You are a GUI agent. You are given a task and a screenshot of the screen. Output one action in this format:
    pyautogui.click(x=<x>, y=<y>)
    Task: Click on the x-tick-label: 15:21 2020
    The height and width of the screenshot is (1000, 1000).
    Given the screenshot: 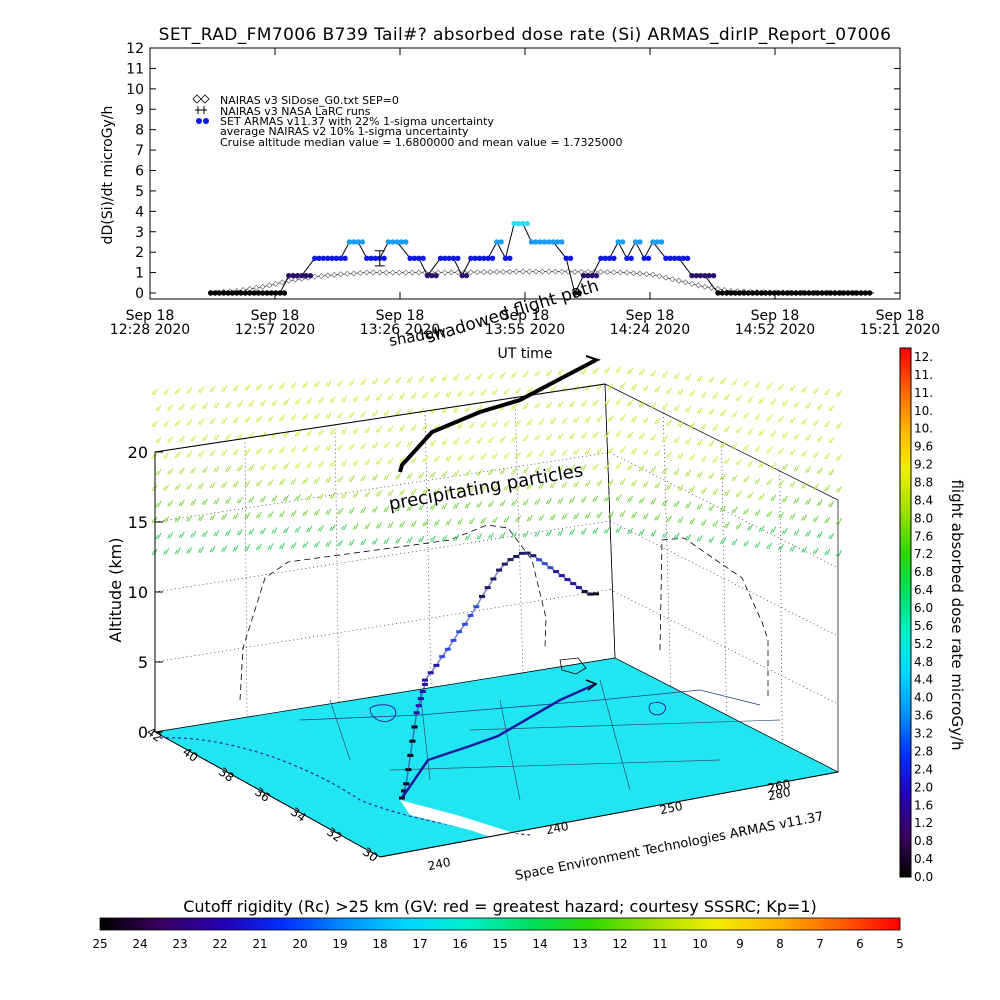 What is the action you would take?
    pyautogui.click(x=900, y=330)
    